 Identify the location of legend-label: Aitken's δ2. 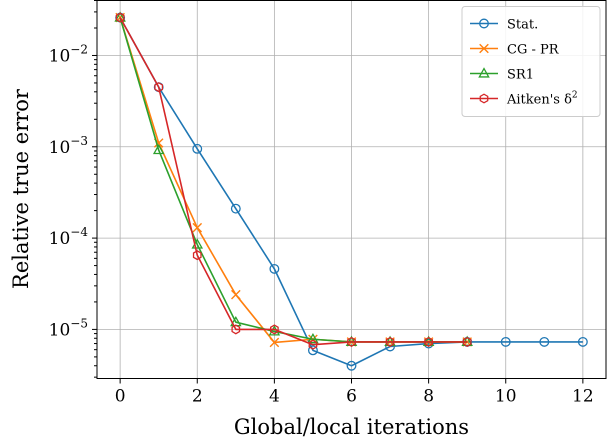
(542, 99).